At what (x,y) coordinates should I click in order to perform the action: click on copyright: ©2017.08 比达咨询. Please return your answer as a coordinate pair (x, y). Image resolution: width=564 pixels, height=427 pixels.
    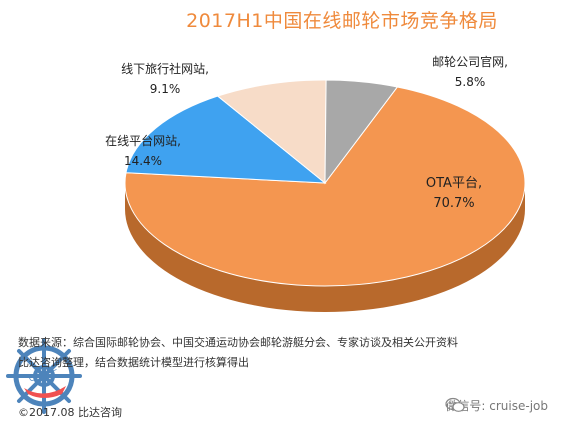
    Looking at the image, I should click on (70, 412).